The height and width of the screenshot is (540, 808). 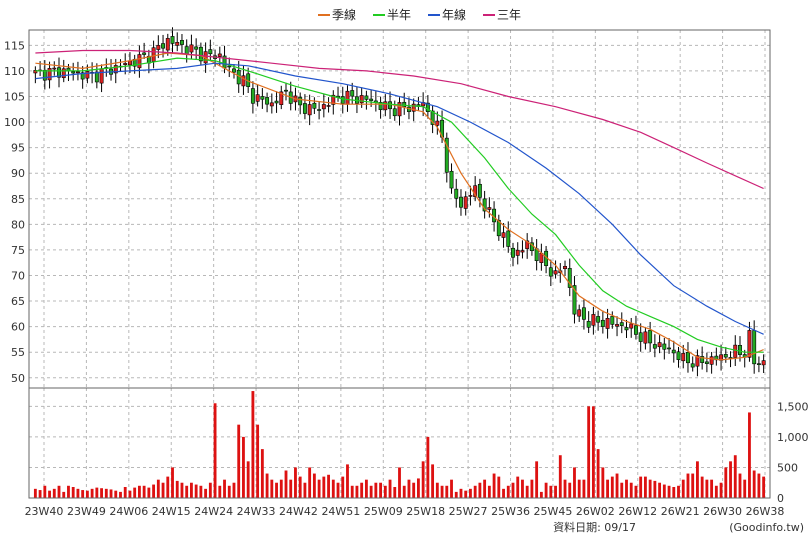 What do you see at coordinates (128, 511) in the screenshot?
I see `x-tick-label: 24W06` at bounding box center [128, 511].